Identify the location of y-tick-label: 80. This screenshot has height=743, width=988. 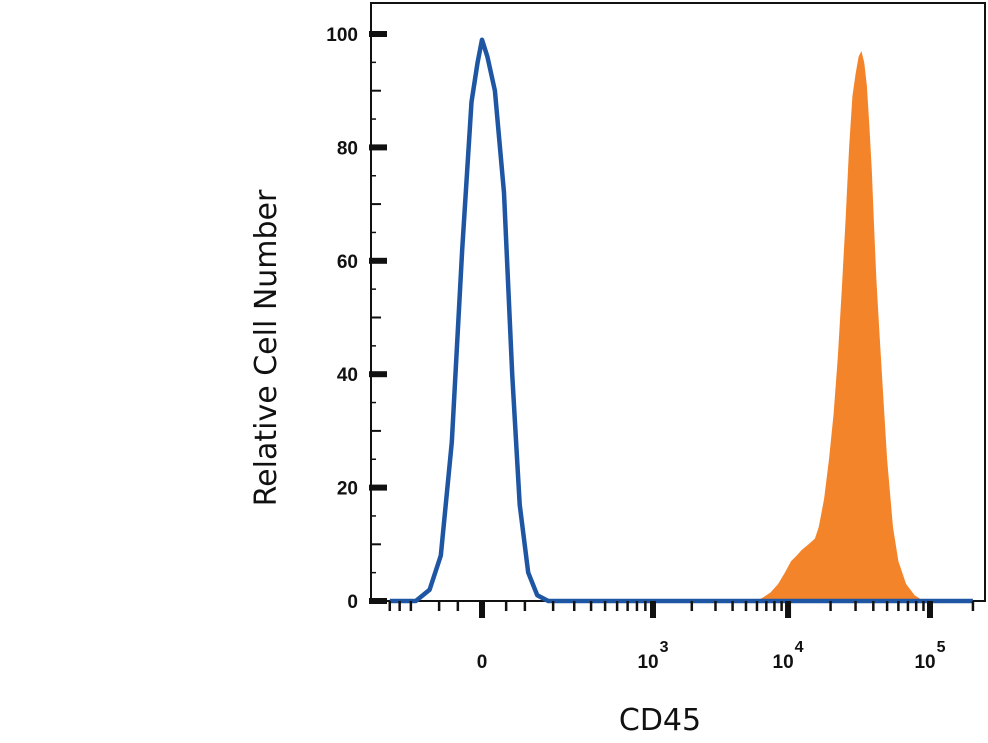
(347, 148).